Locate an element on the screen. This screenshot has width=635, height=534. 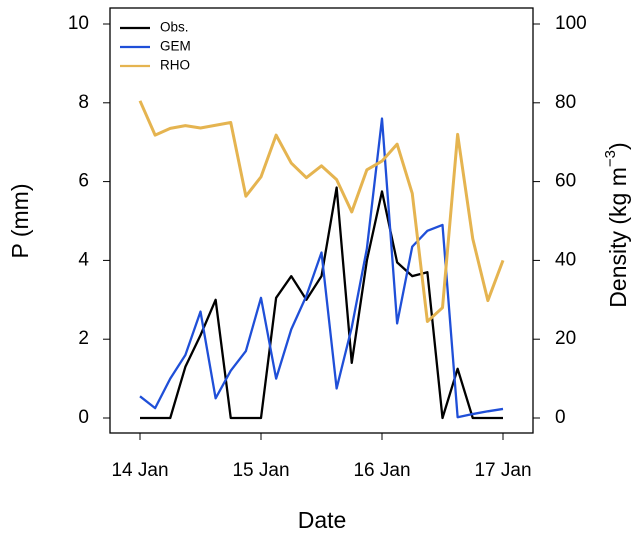
y-tick-label: 6 is located at coordinates (83, 181).